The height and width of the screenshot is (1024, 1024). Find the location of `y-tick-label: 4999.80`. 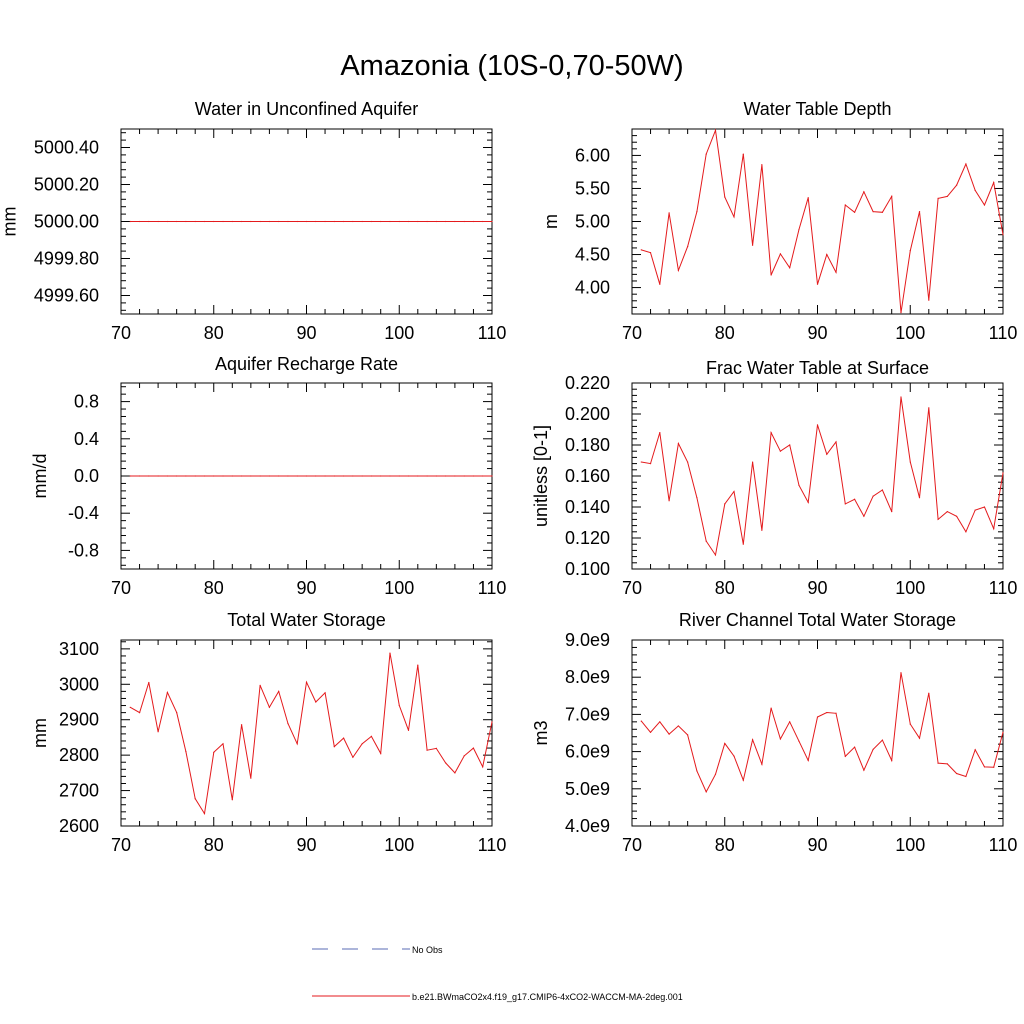

y-tick-label: 4999.80 is located at coordinates (66, 259).